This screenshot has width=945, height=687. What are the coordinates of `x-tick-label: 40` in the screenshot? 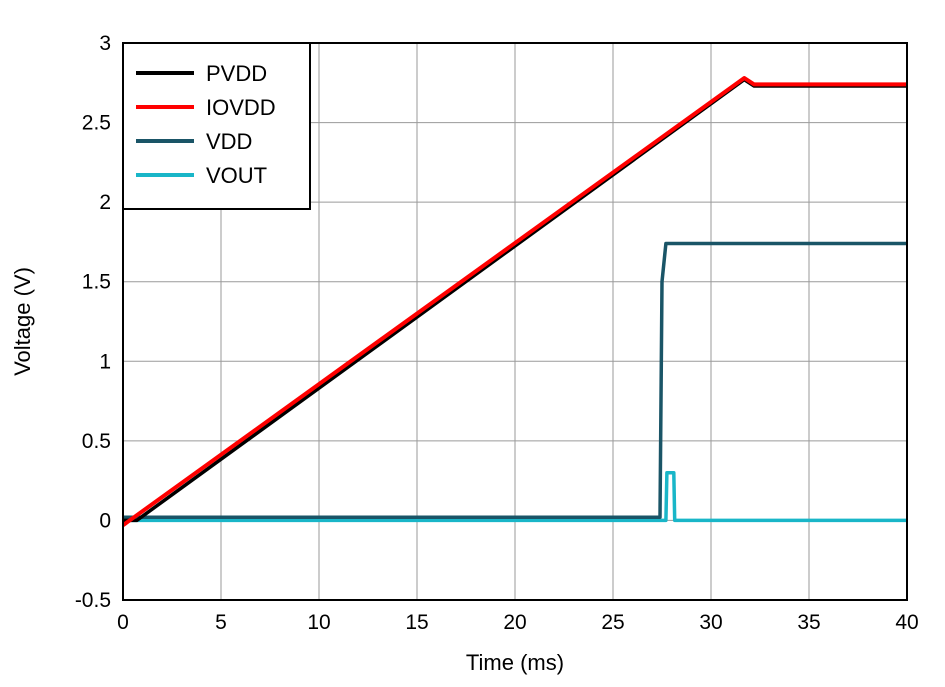 It's located at (906, 622).